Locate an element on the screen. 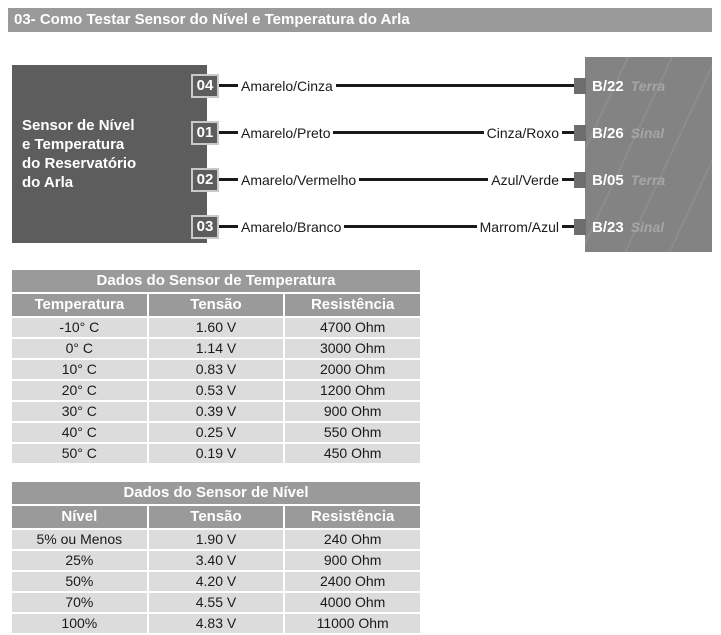 The width and height of the screenshot is (721, 635). connector-pin-id: B/22 is located at coordinates (608, 86).